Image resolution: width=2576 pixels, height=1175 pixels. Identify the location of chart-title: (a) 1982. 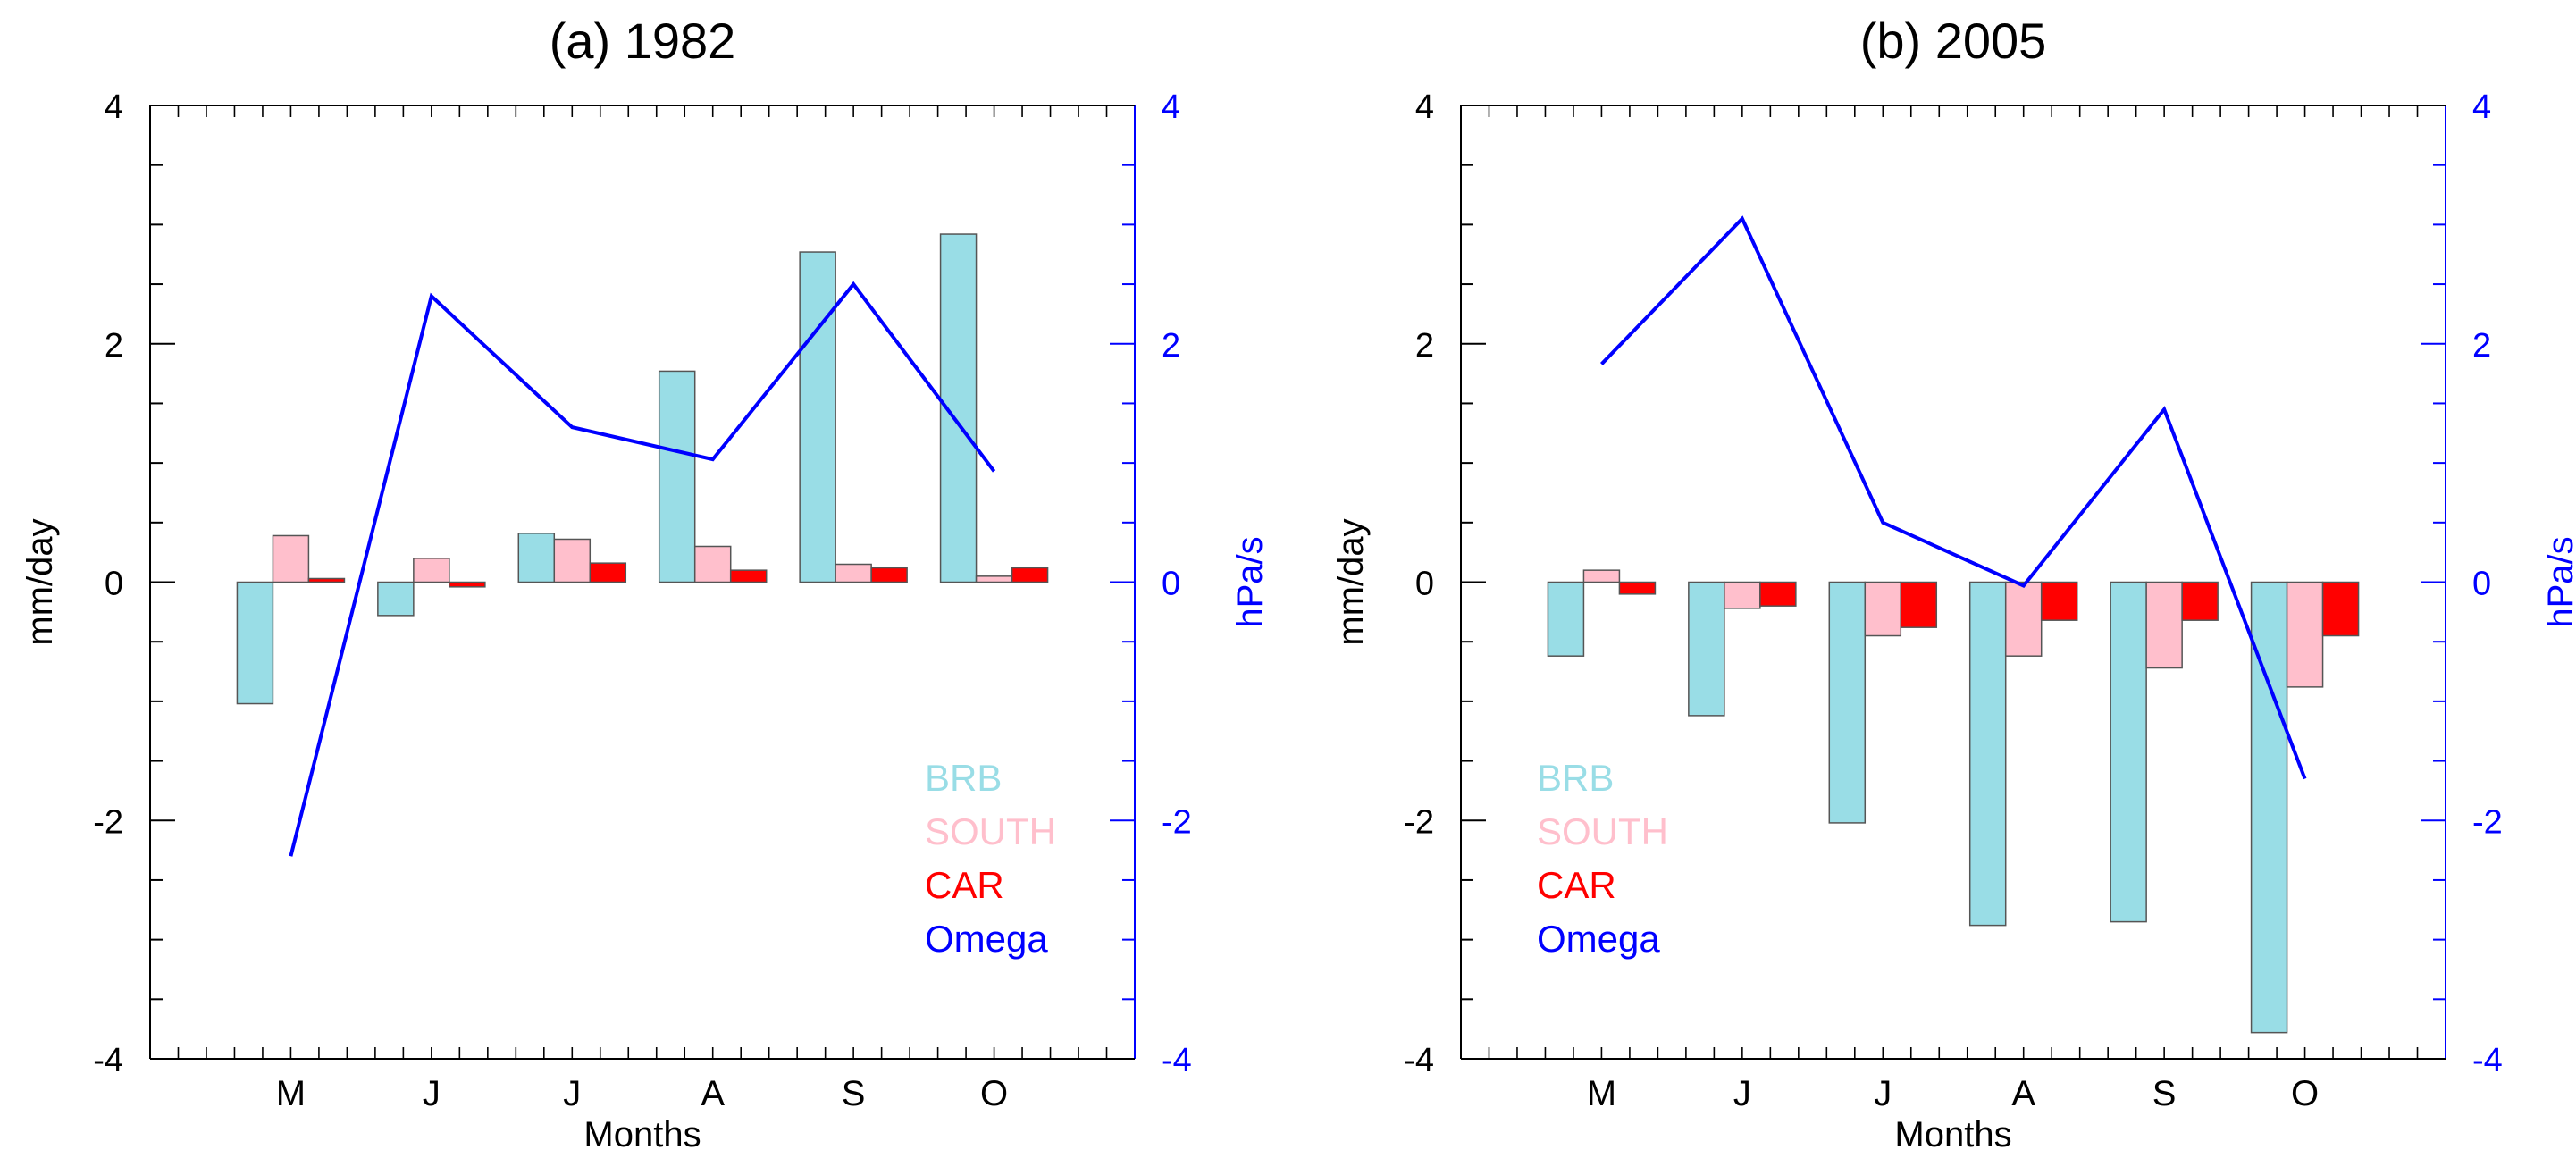
(643, 41).